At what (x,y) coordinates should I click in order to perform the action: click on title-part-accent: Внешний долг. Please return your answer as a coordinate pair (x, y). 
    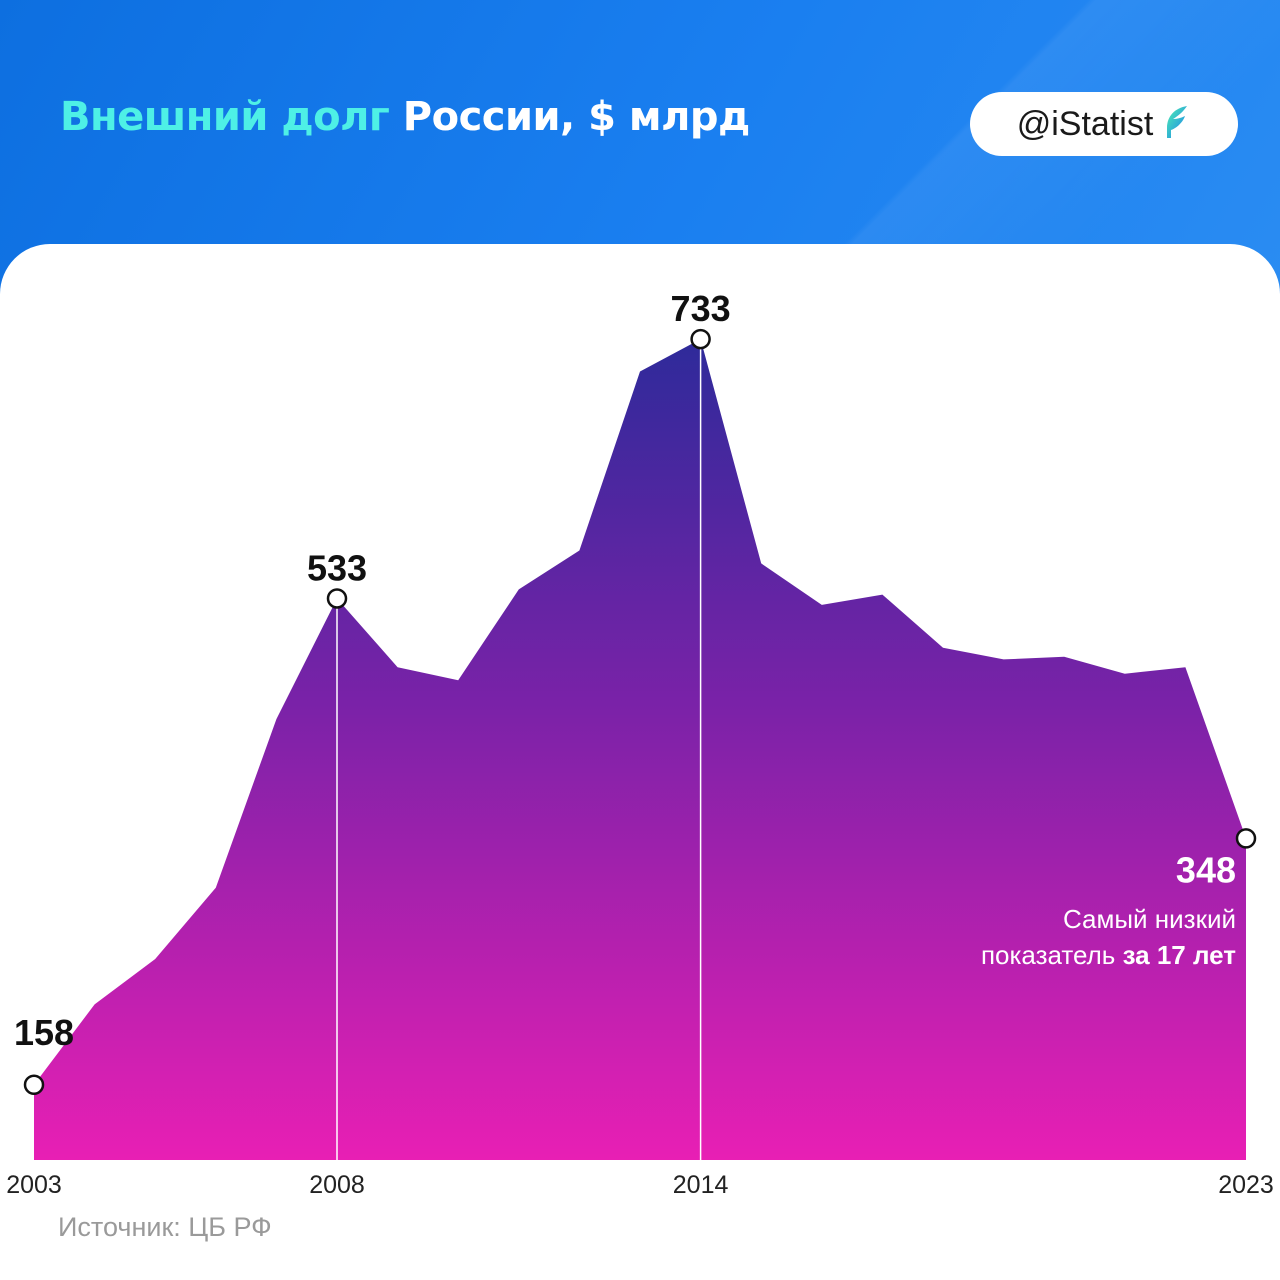
    Looking at the image, I should click on (225, 117).